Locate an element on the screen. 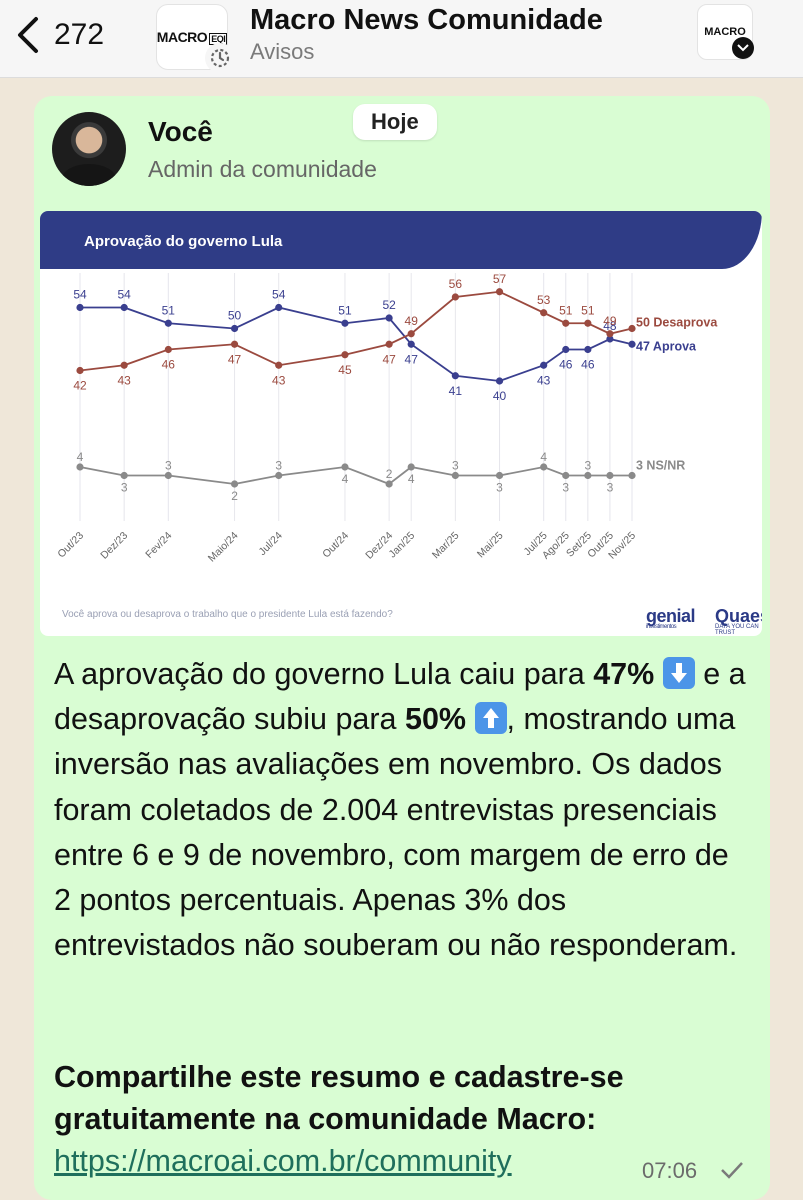  data-label: 52 is located at coordinates (389, 305).